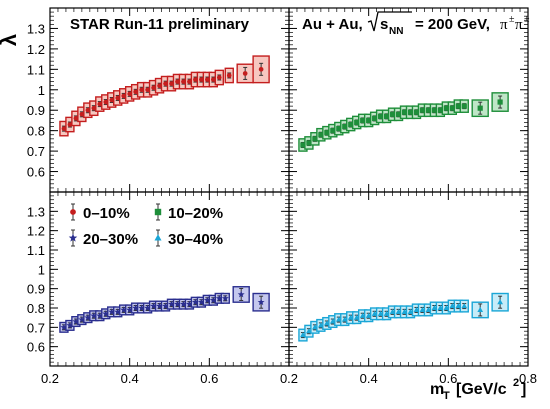 This screenshot has width=550, height=409. I want to click on panel-title-left: STAR Run-11 preliminary, so click(160, 24).